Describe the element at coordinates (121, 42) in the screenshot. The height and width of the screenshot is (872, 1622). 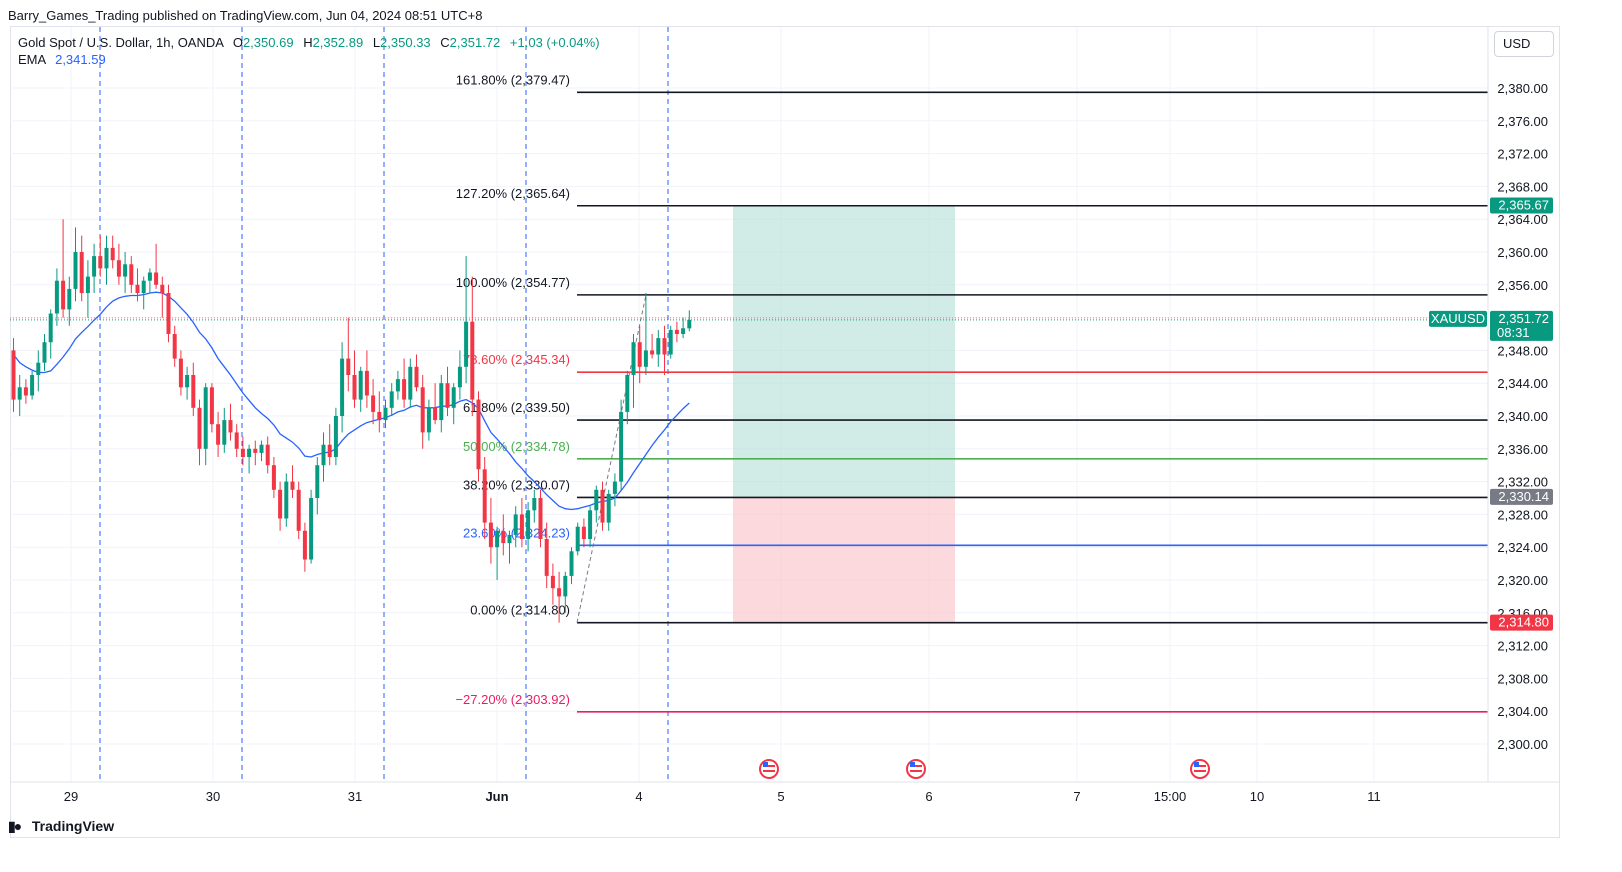
I see `symbol-label: Gold Spot / U.S. Dollar, 1h, OANDA` at that location.